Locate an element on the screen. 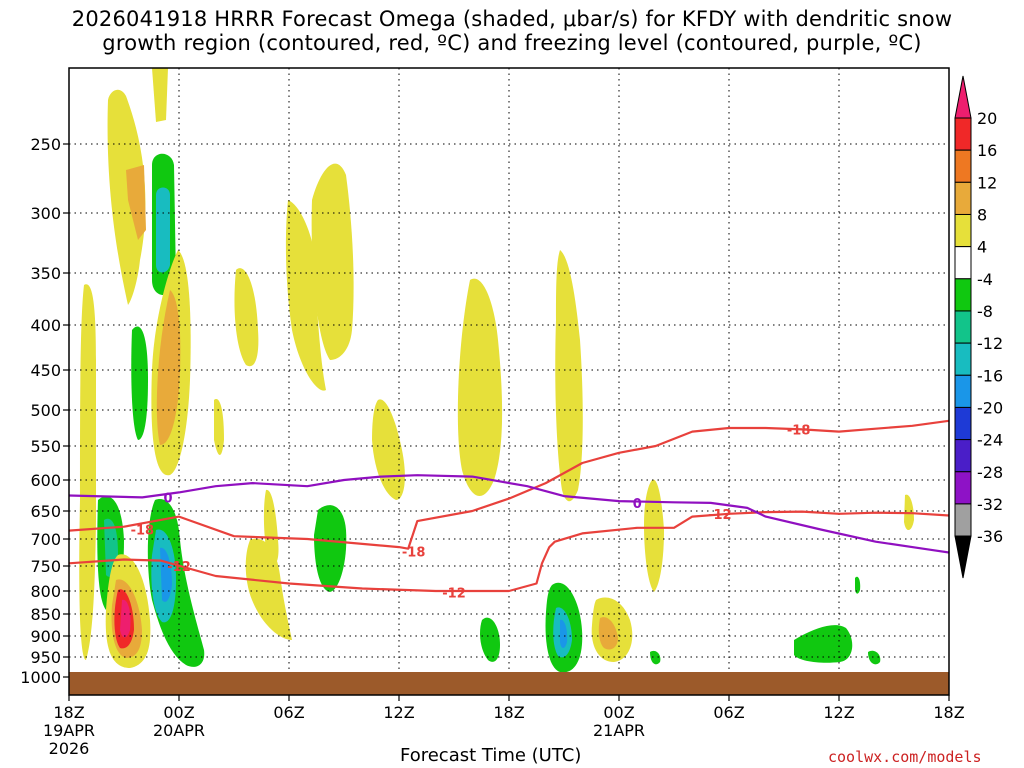  x-tick-date: 19APR is located at coordinates (69, 730).